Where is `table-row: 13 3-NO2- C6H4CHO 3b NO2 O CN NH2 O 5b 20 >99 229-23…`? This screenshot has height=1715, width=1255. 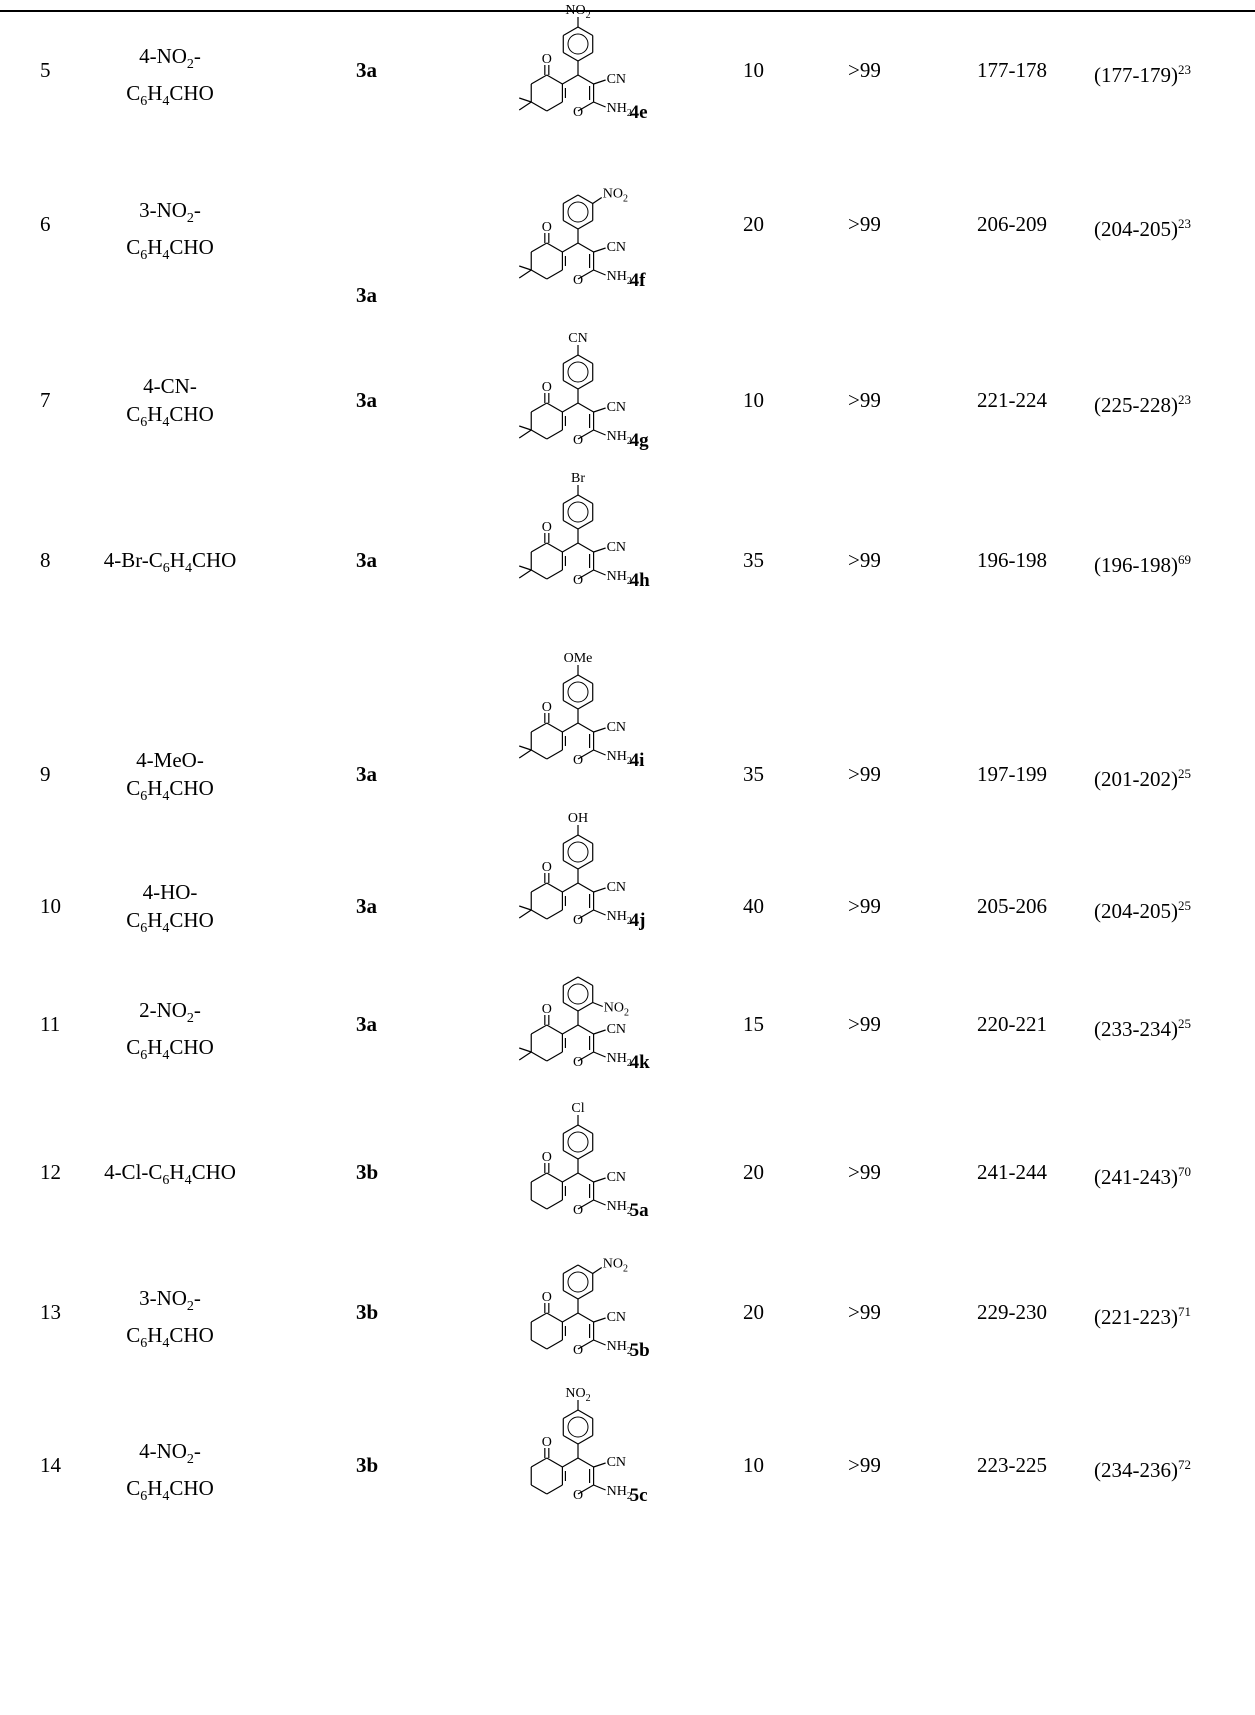 table-row: 13 3-NO2- C6H4CHO 3b NO2 O CN NH2 O 5b 20 >99 229-23… is located at coordinates (627, 1322).